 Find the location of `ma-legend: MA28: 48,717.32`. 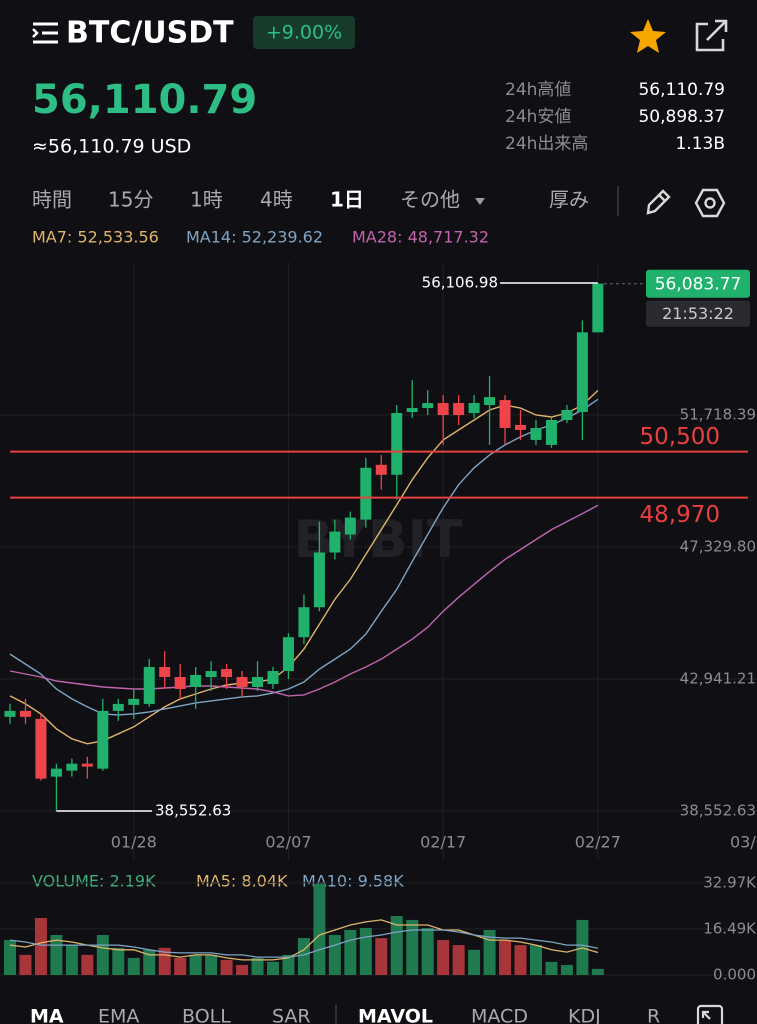

ma-legend: MA28: 48,717.32 is located at coordinates (420, 237).